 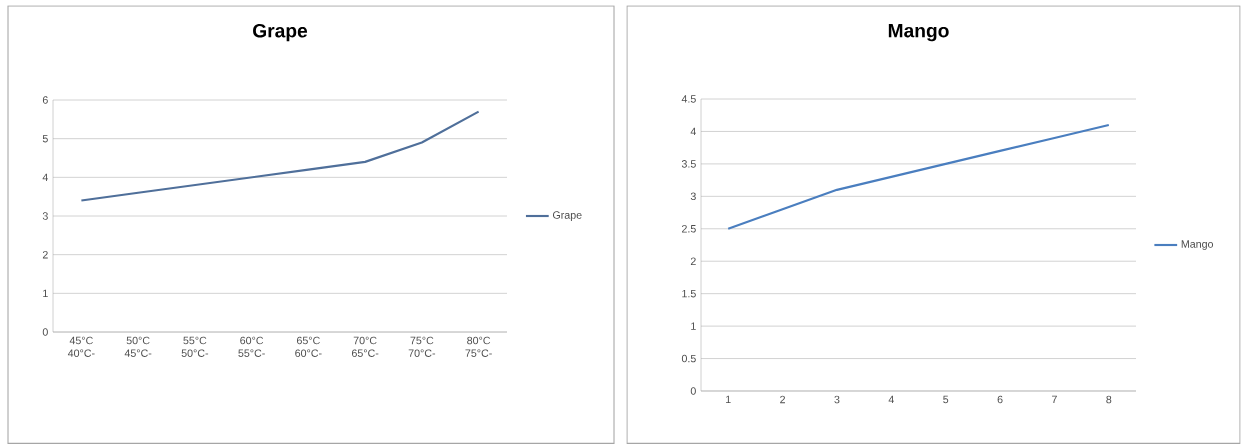 I want to click on y-tick-label: 1.5, so click(x=689, y=293).